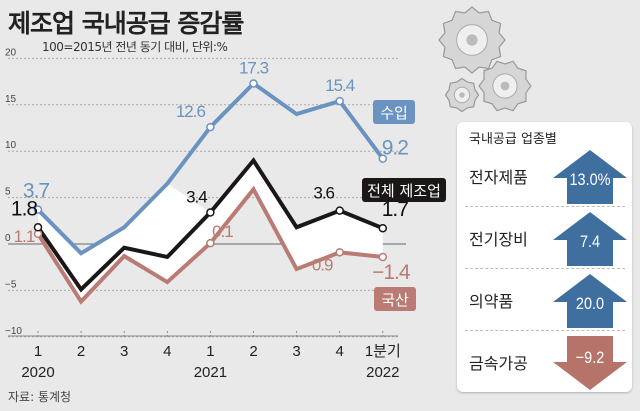 This screenshot has height=411, width=640. I want to click on legend-tag-import, so click(394, 112).